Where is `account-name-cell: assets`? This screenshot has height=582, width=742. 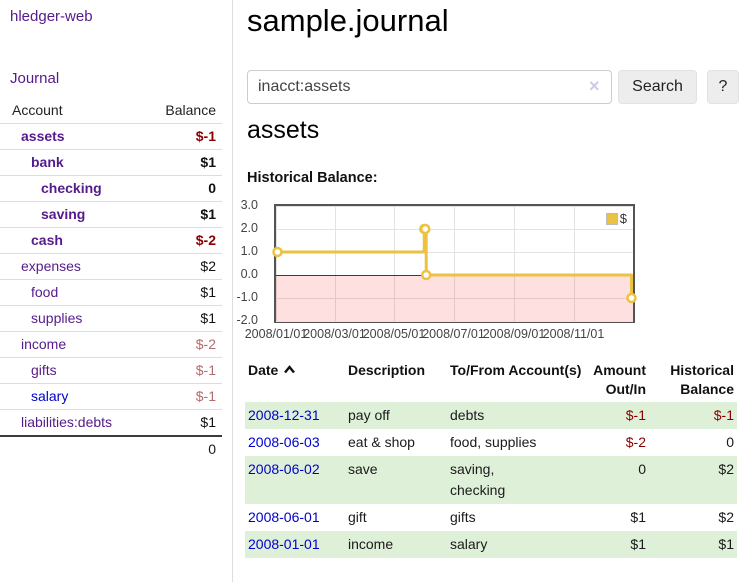 account-name-cell: assets is located at coordinates (74, 137).